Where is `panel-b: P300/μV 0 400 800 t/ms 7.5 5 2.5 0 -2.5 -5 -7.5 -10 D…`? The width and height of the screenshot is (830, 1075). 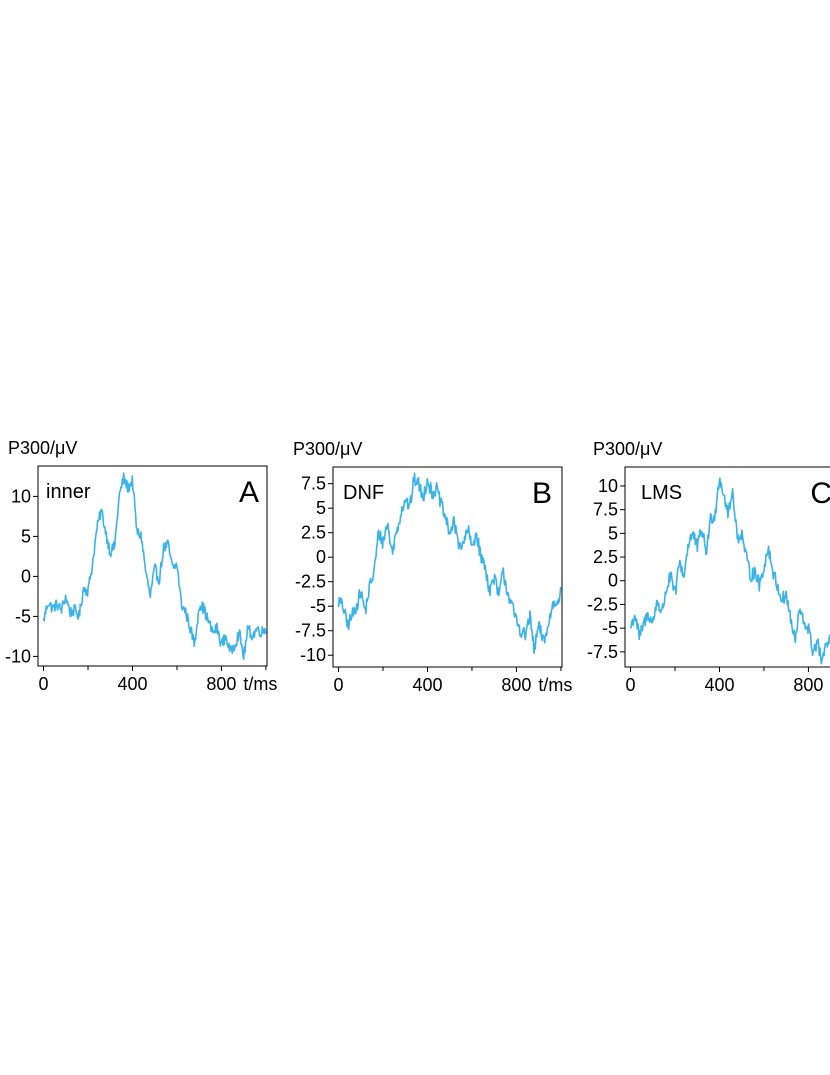 panel-b: P300/μV 0 400 800 t/ms 7.5 5 2.5 0 -2.5 -5 -7.5 -10 D… is located at coordinates (432, 567).